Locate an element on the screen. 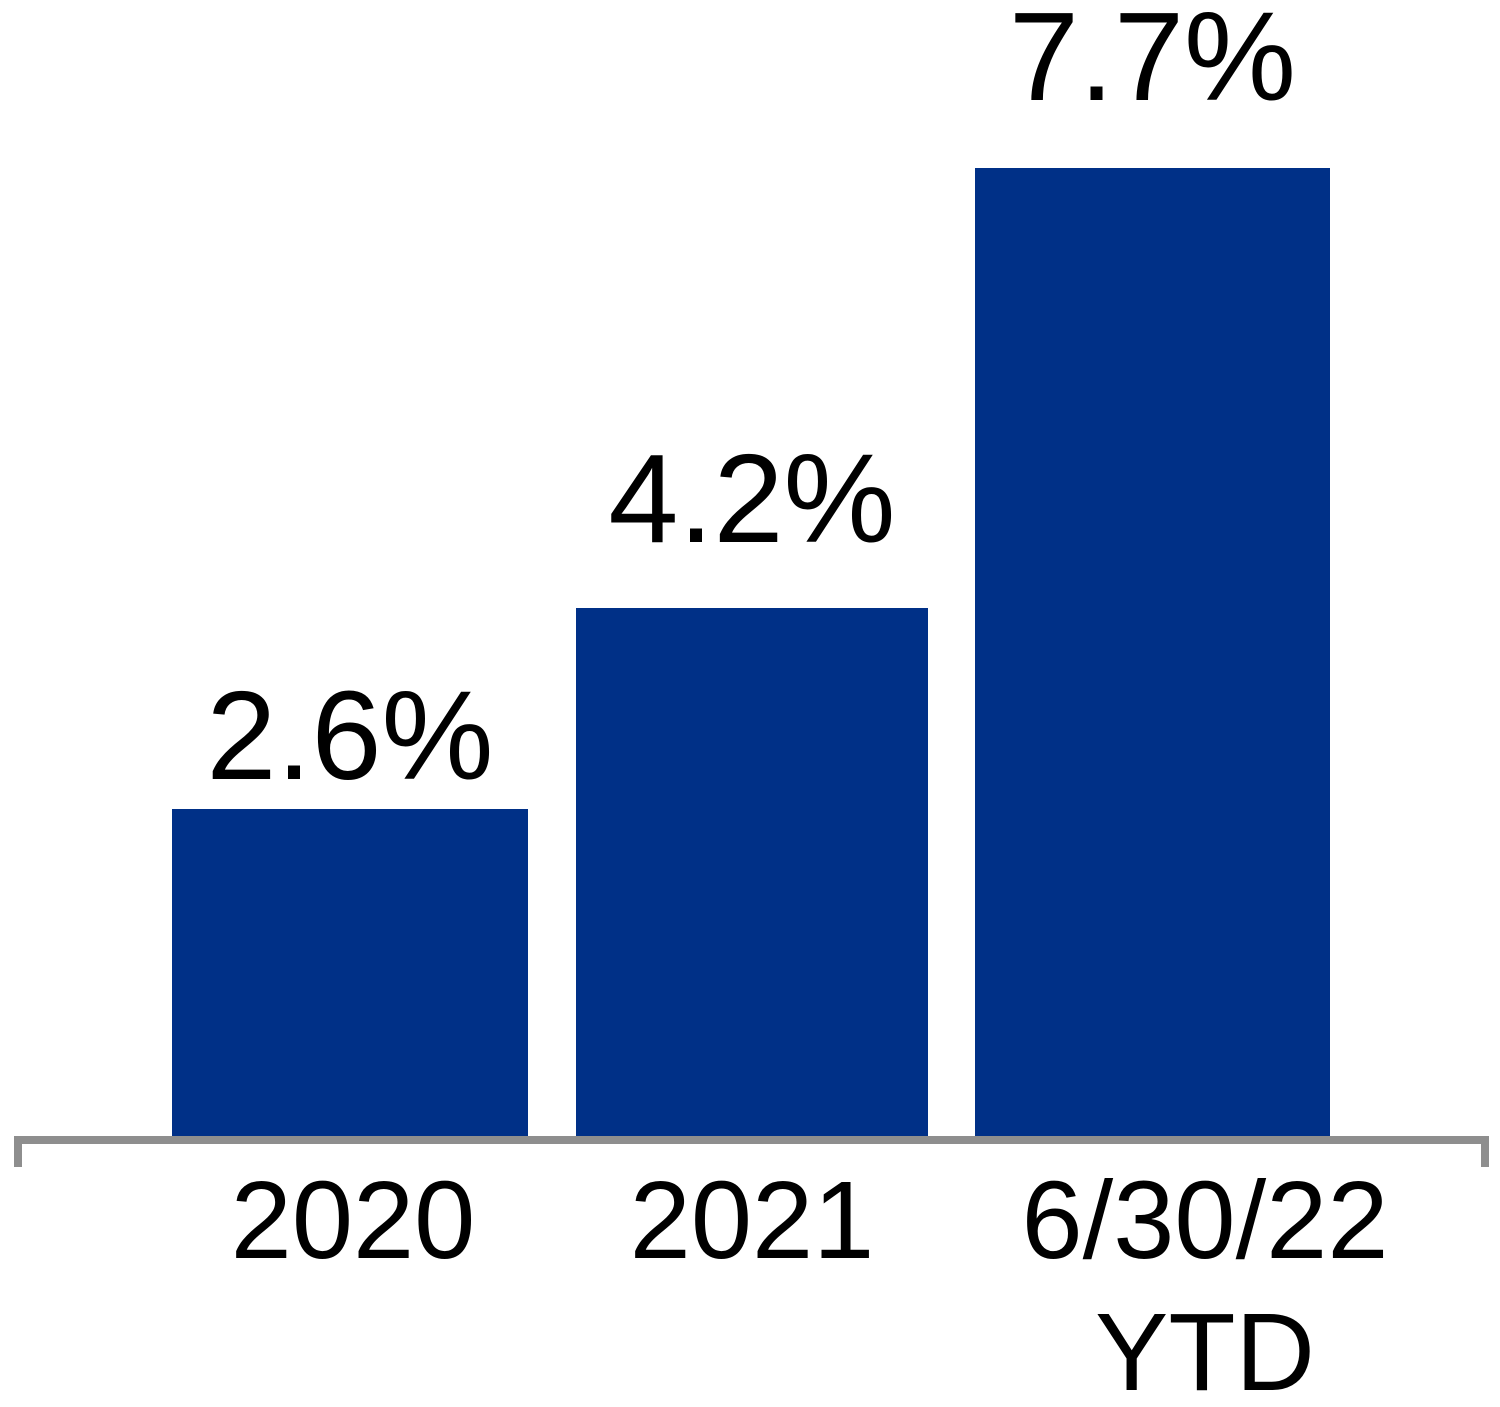 The width and height of the screenshot is (1500, 1407). x-axis-end-tick-right is located at coordinates (1485, 1151).